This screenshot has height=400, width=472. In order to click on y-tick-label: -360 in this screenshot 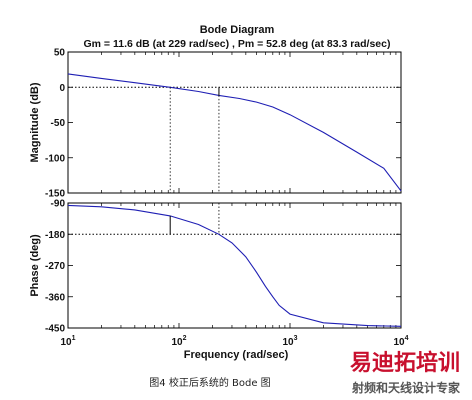, I will do `click(55, 297)`.